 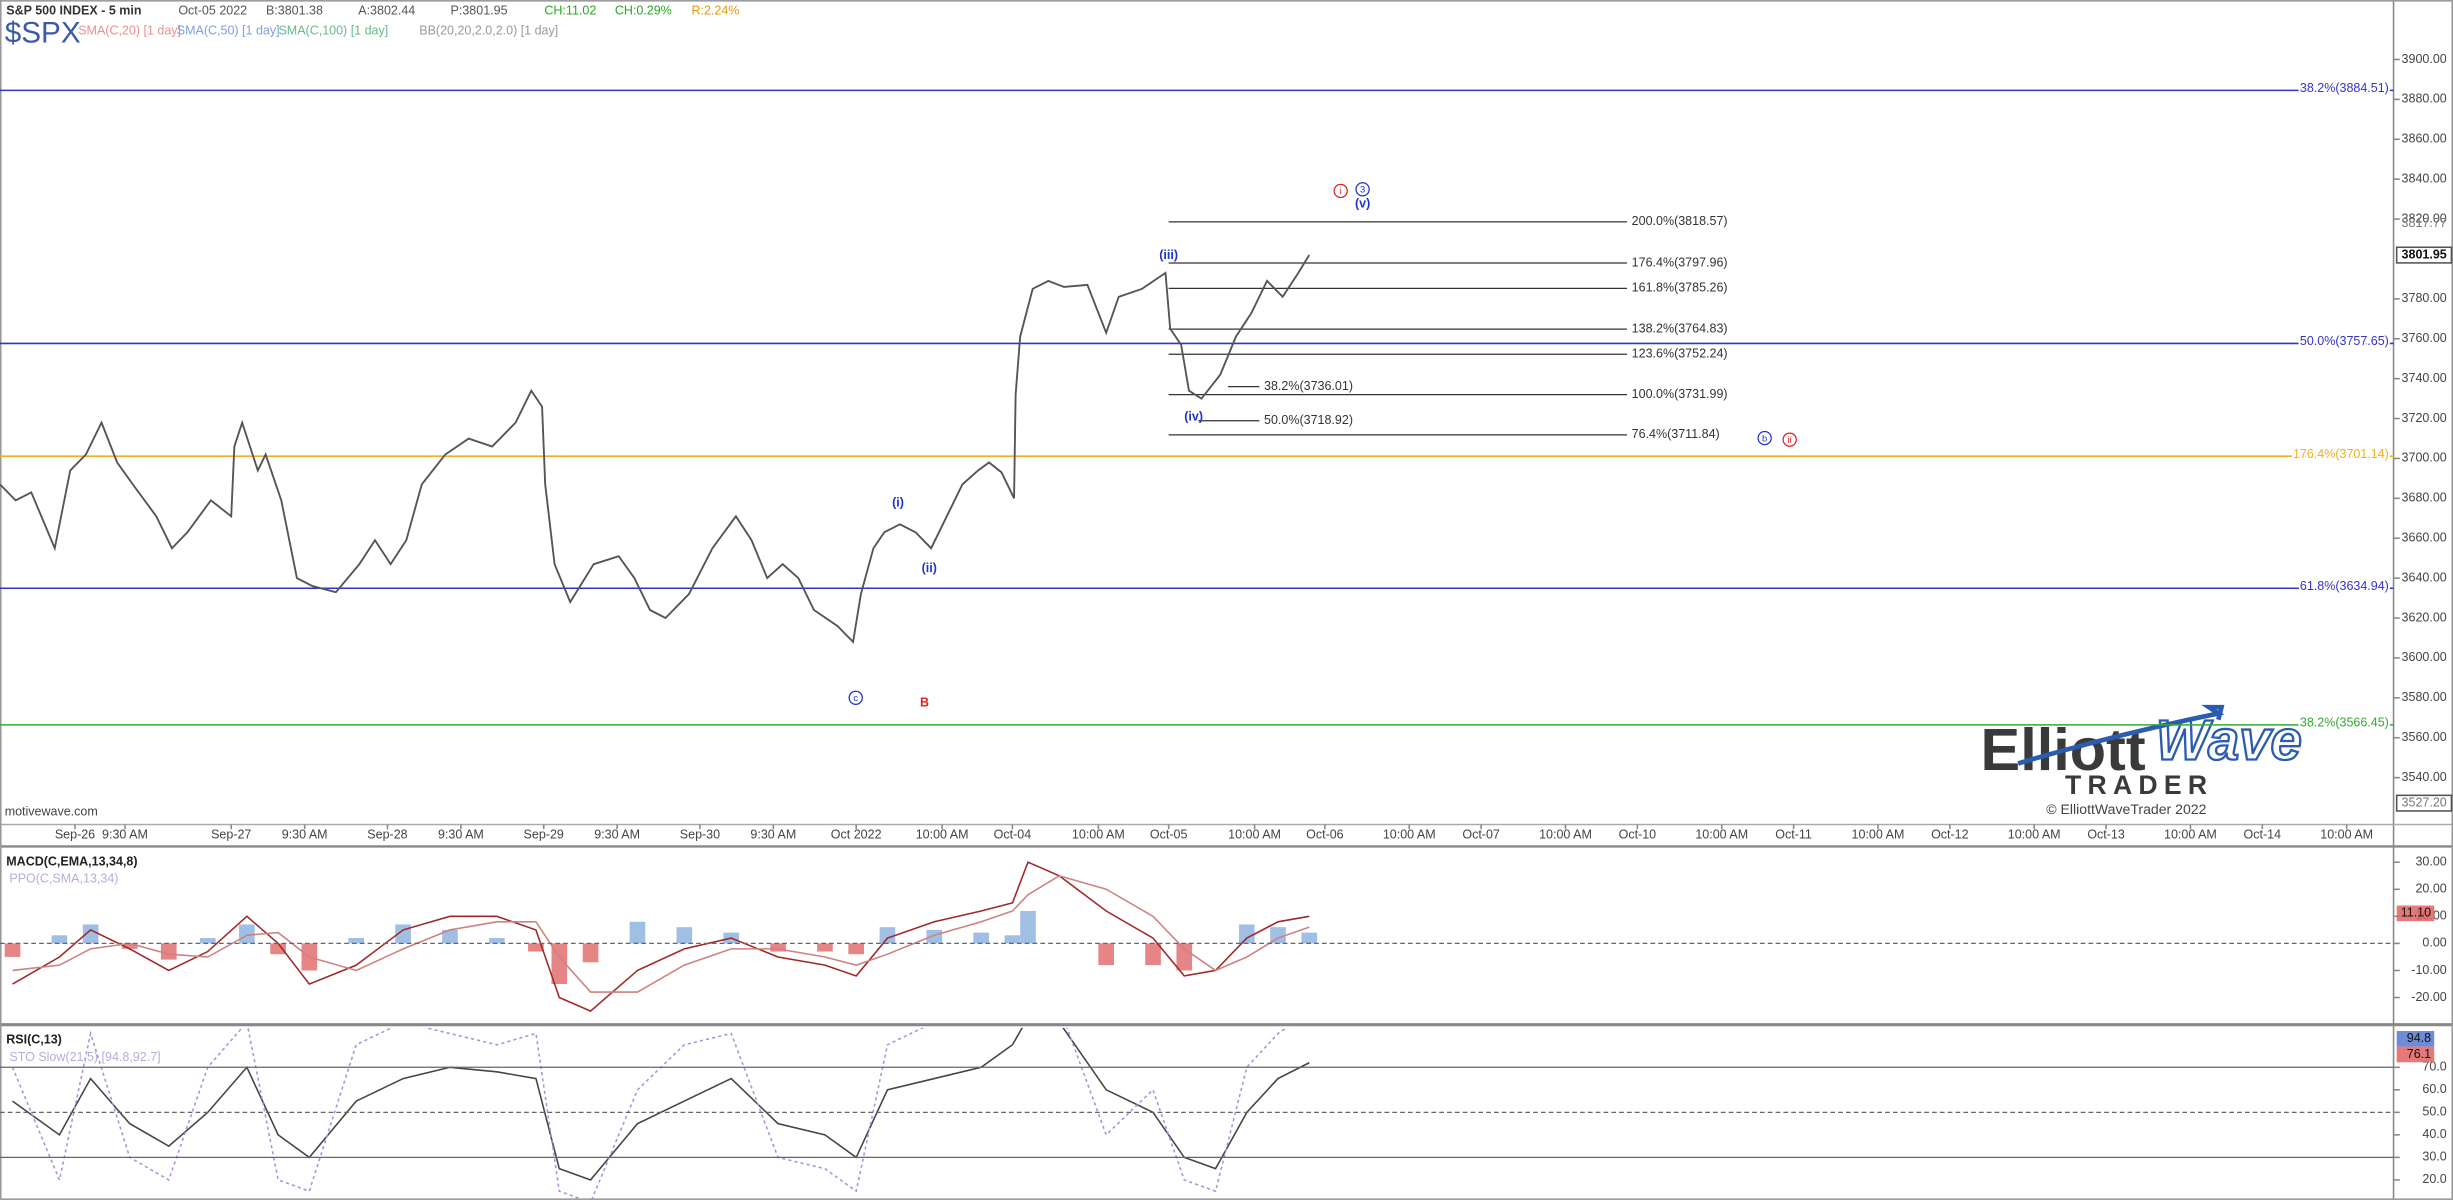 What do you see at coordinates (1680, 288) in the screenshot?
I see `fib-label: 161.8%(3785.26)` at bounding box center [1680, 288].